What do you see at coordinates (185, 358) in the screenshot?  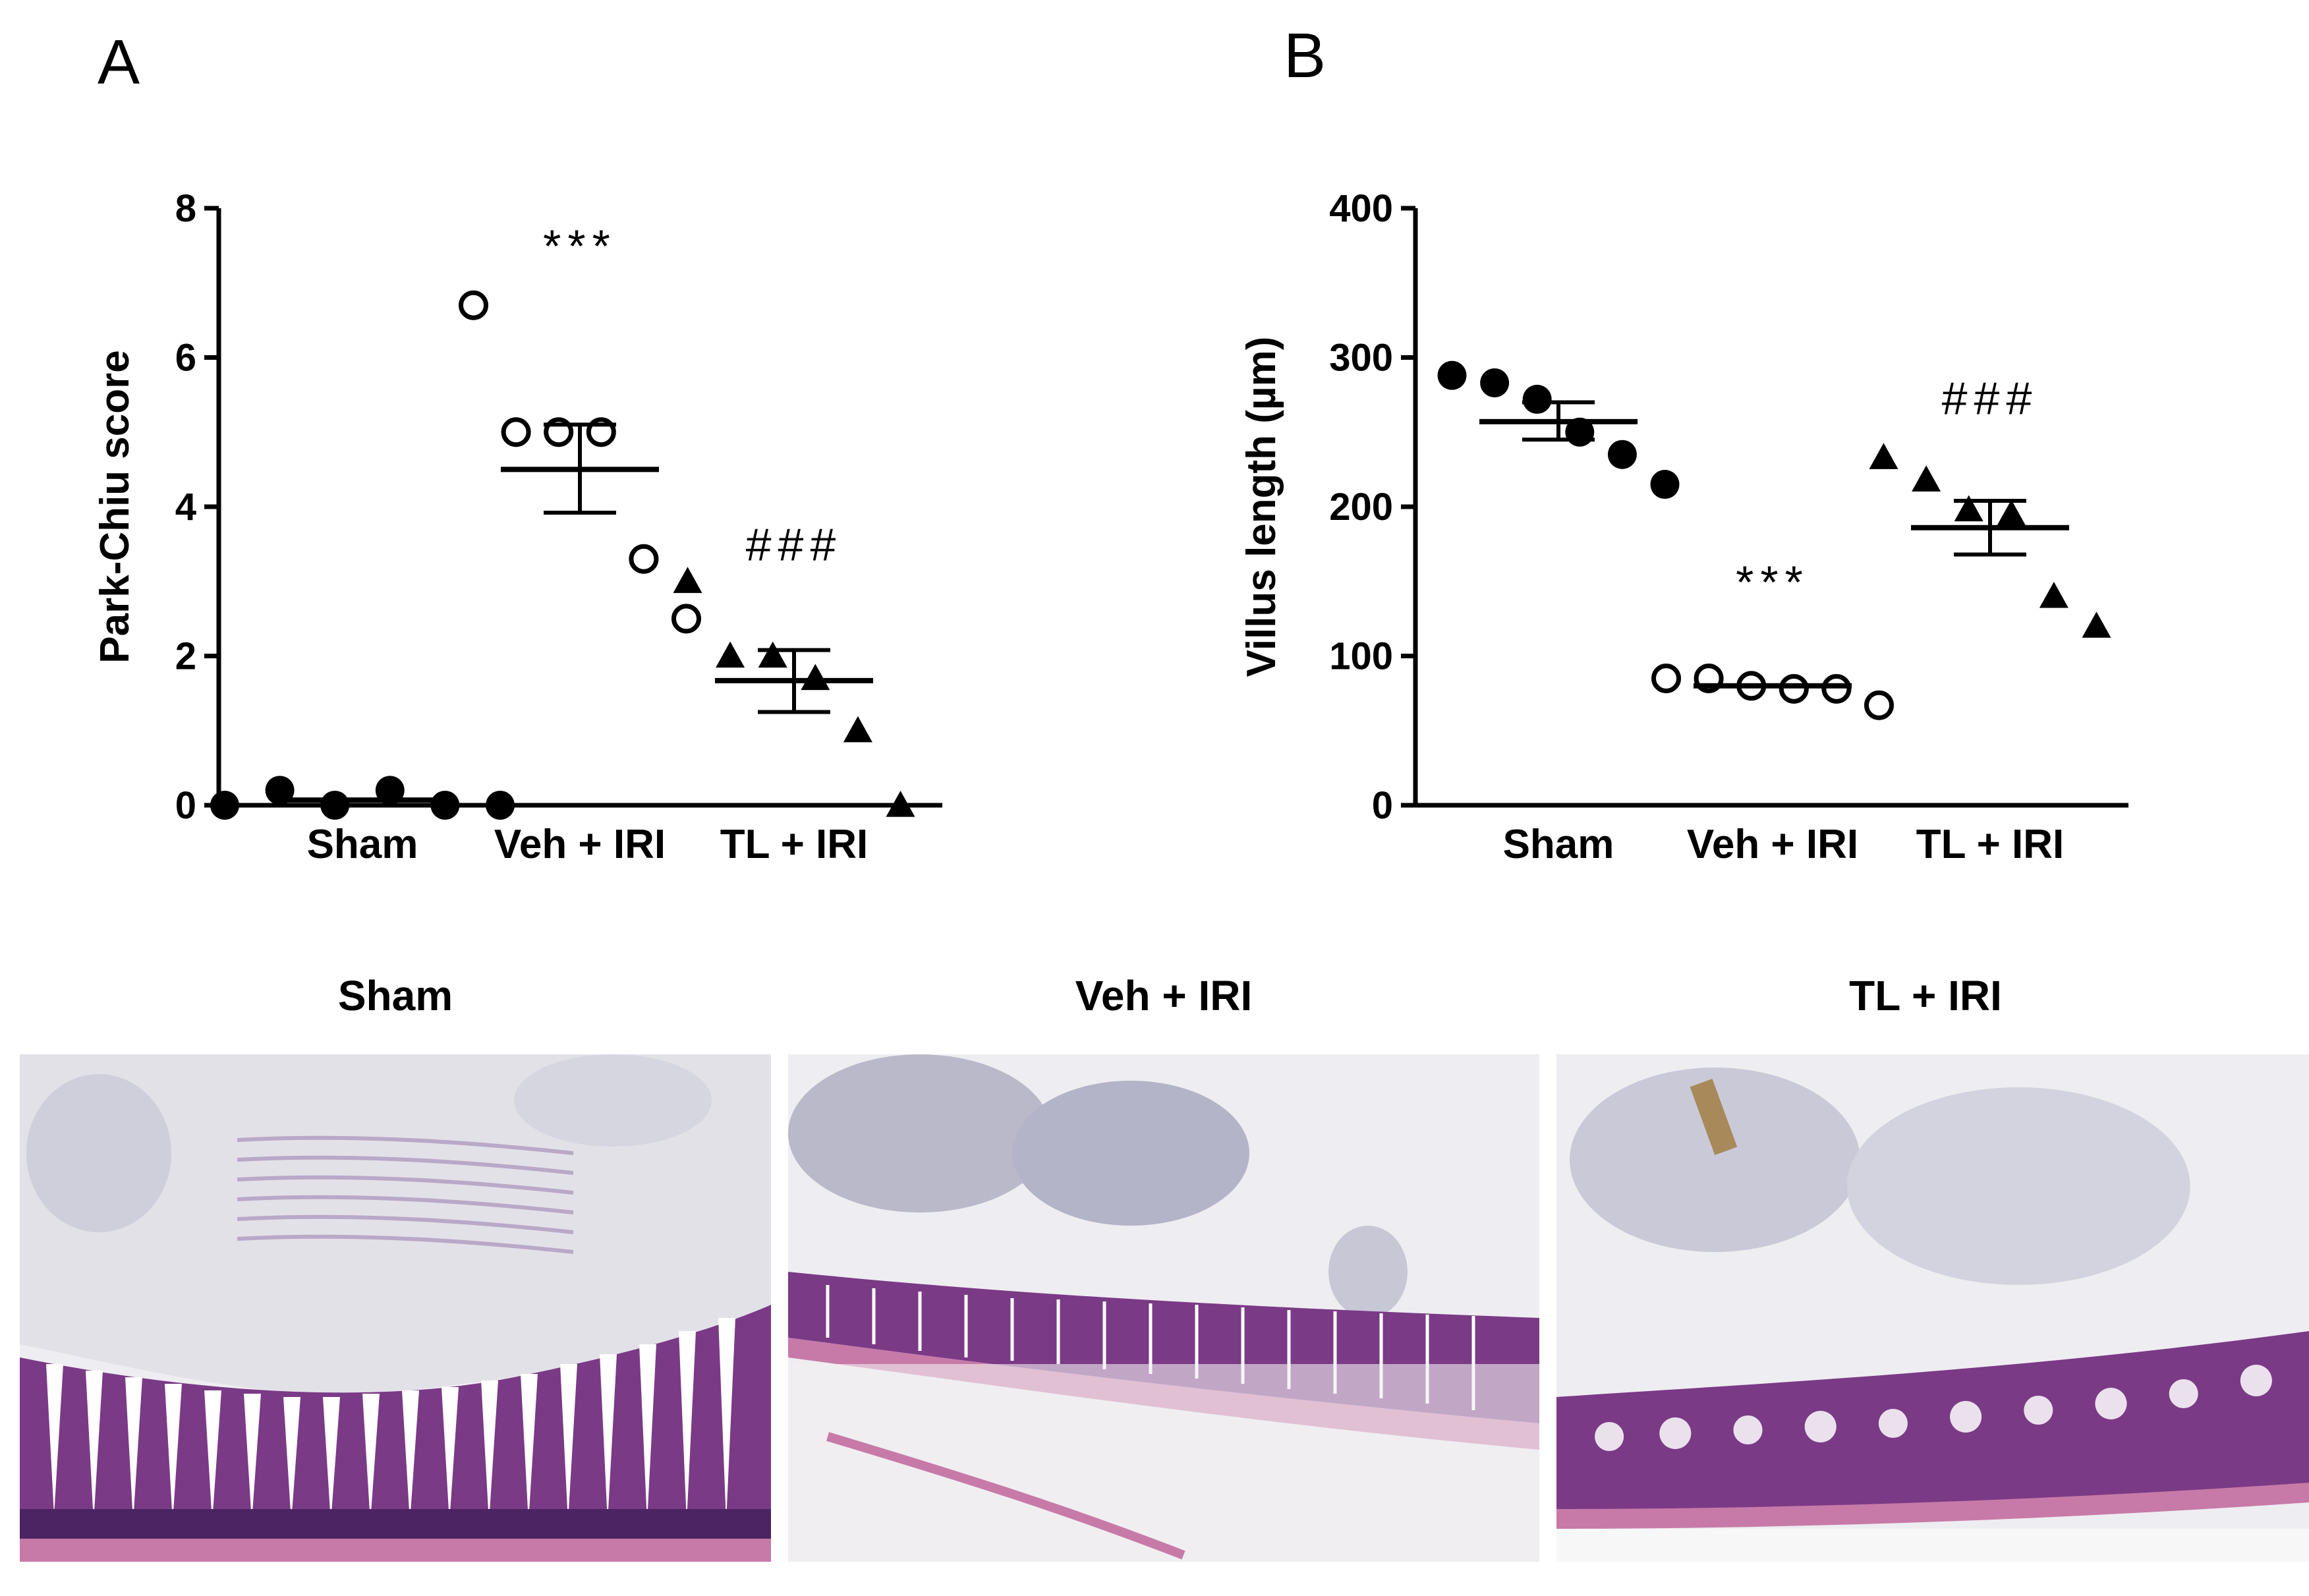 I see `y-tick-label: 6` at bounding box center [185, 358].